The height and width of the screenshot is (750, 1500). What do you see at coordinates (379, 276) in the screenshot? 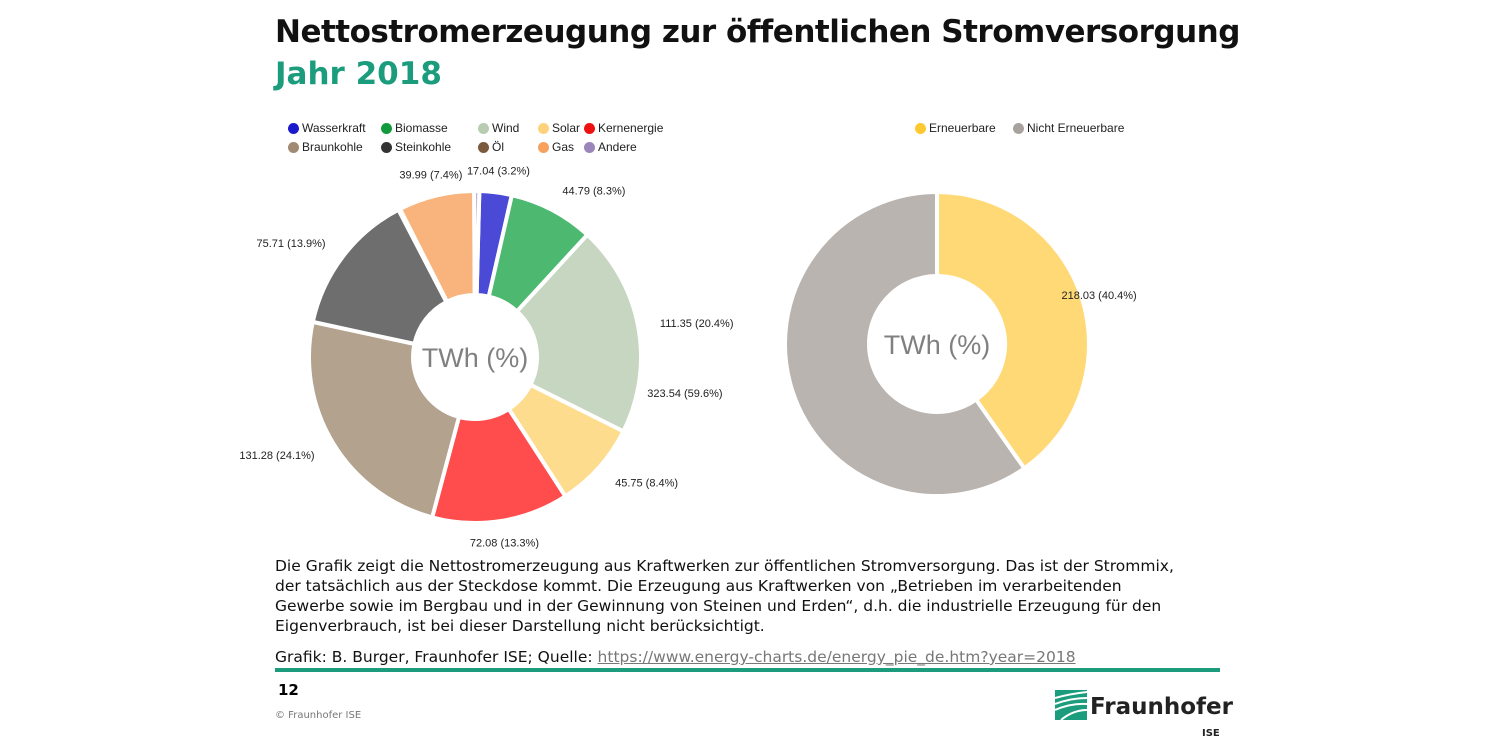
I see `slice-steinkohle` at bounding box center [379, 276].